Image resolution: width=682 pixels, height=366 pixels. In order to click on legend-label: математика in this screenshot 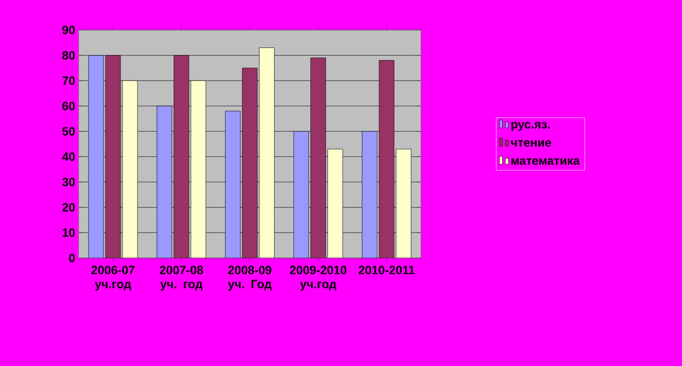, I will do `click(545, 161)`.